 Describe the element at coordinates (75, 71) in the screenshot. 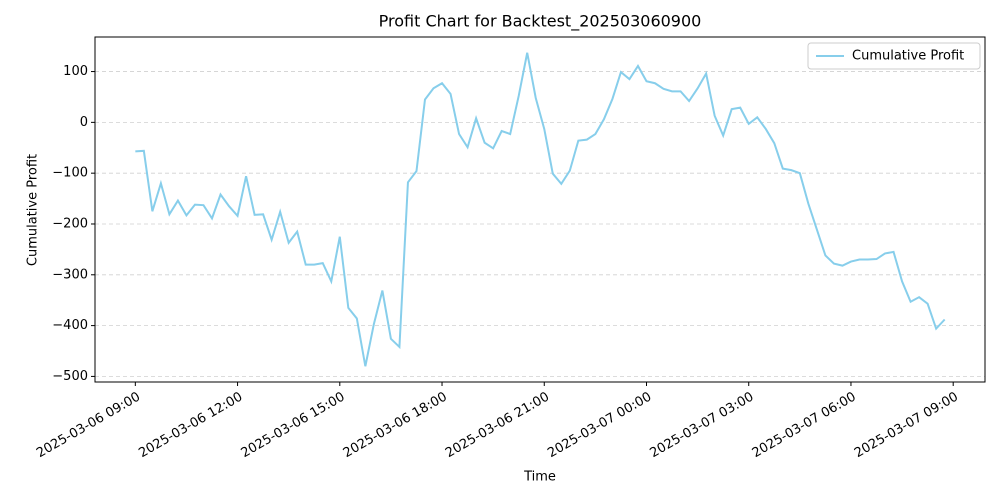

I see `y-tick-label: 100` at that location.